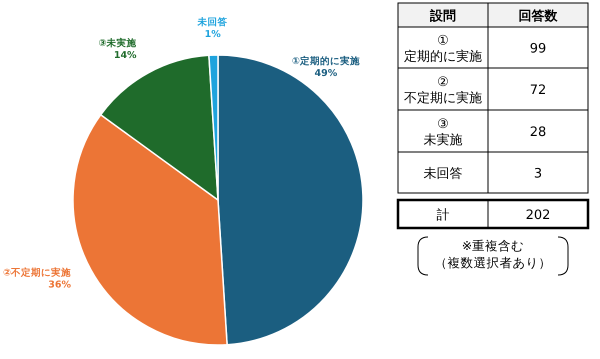 The image size is (600, 359). What do you see at coordinates (213, 34) in the screenshot?
I see `data-label: 1%` at bounding box center [213, 34].